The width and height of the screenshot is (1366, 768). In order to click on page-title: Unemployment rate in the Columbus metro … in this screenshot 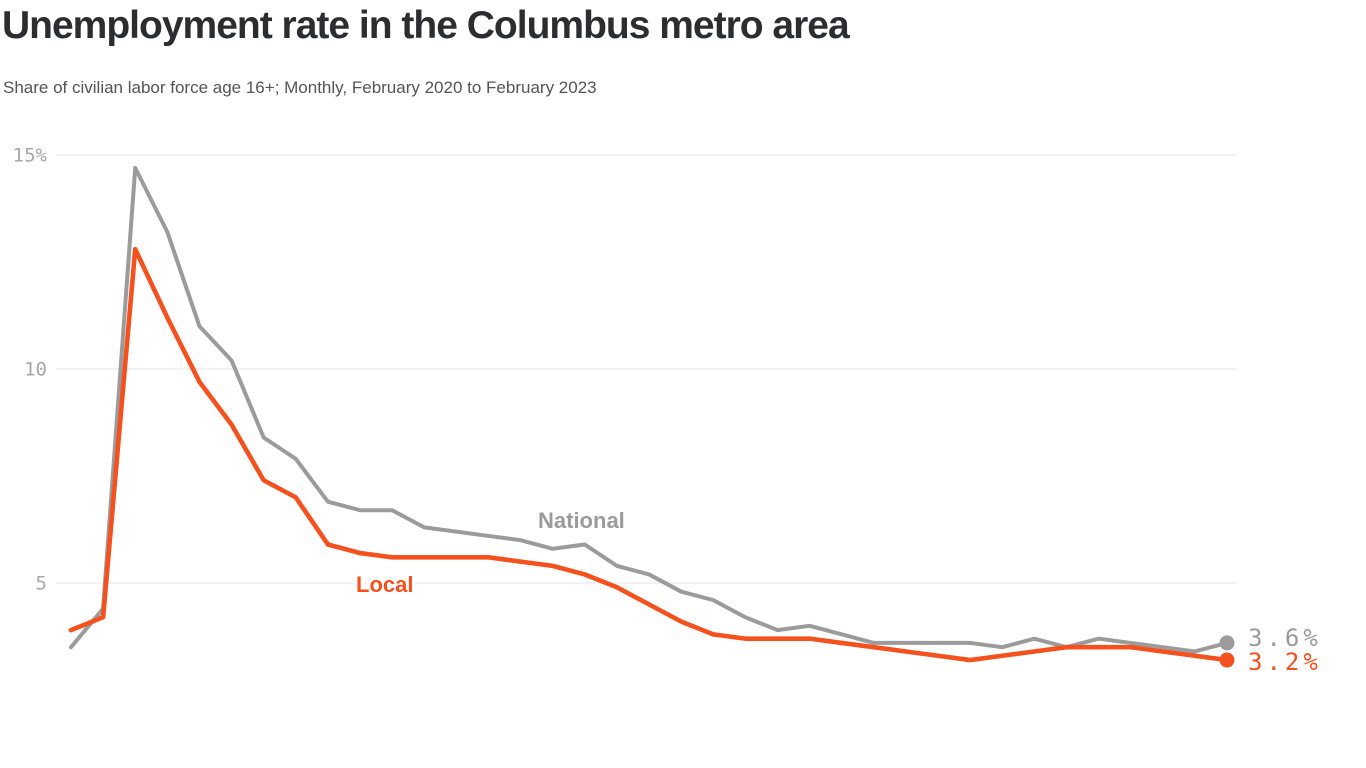, I will do `click(426, 25)`.